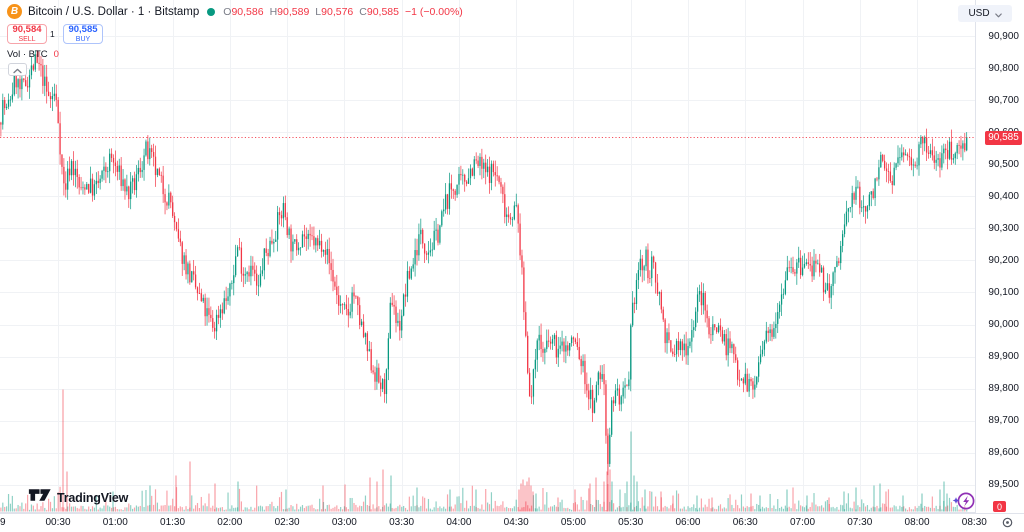  What do you see at coordinates (963, 504) in the screenshot?
I see `boost-lightning-icon` at bounding box center [963, 504].